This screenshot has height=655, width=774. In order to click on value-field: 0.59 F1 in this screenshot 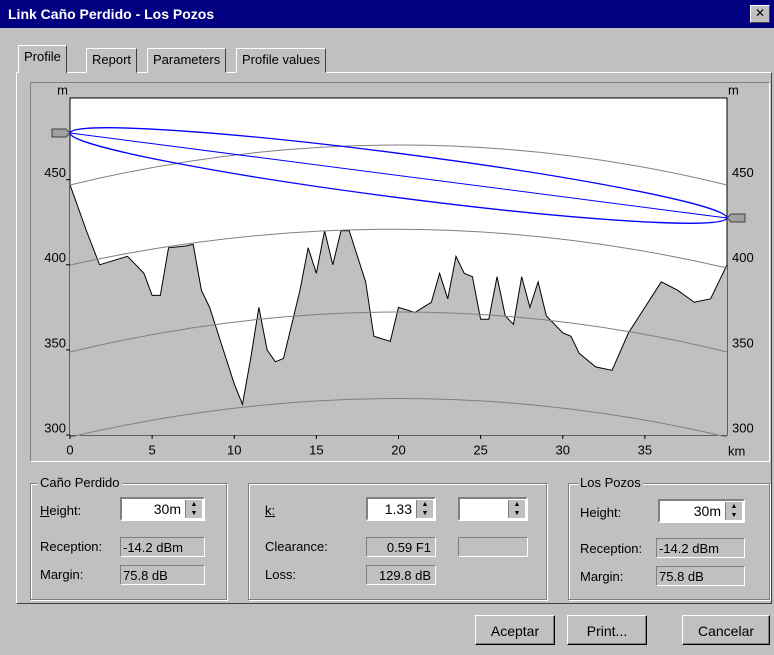, I will do `click(401, 547)`.